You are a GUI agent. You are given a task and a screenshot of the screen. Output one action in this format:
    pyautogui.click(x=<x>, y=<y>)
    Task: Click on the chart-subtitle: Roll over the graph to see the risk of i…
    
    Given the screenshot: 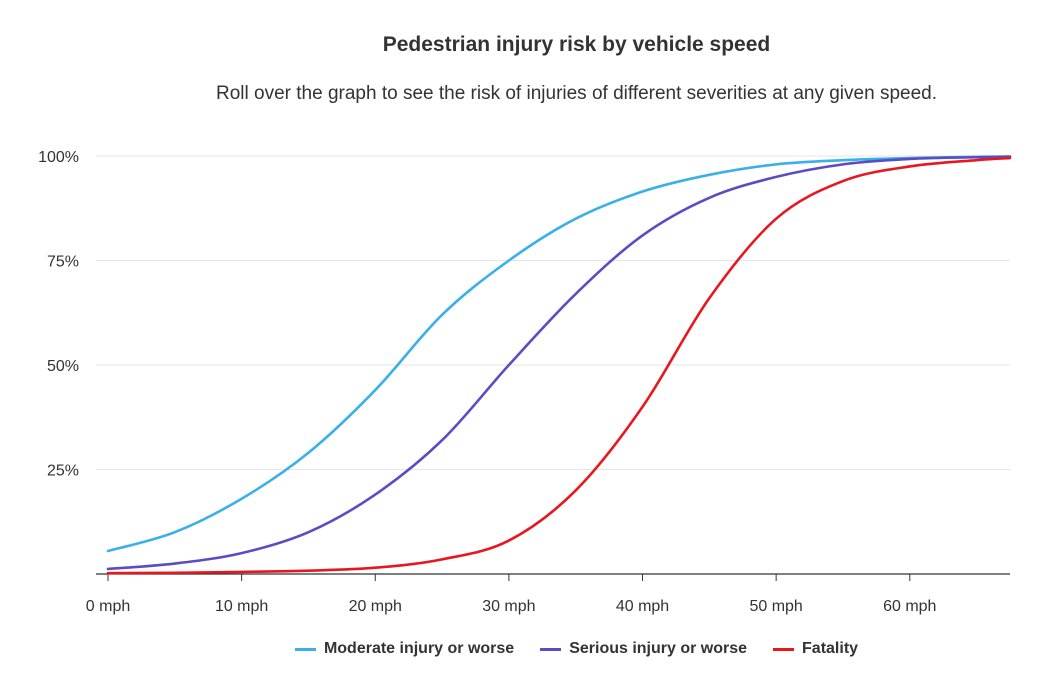 What is the action you would take?
    pyautogui.click(x=576, y=93)
    